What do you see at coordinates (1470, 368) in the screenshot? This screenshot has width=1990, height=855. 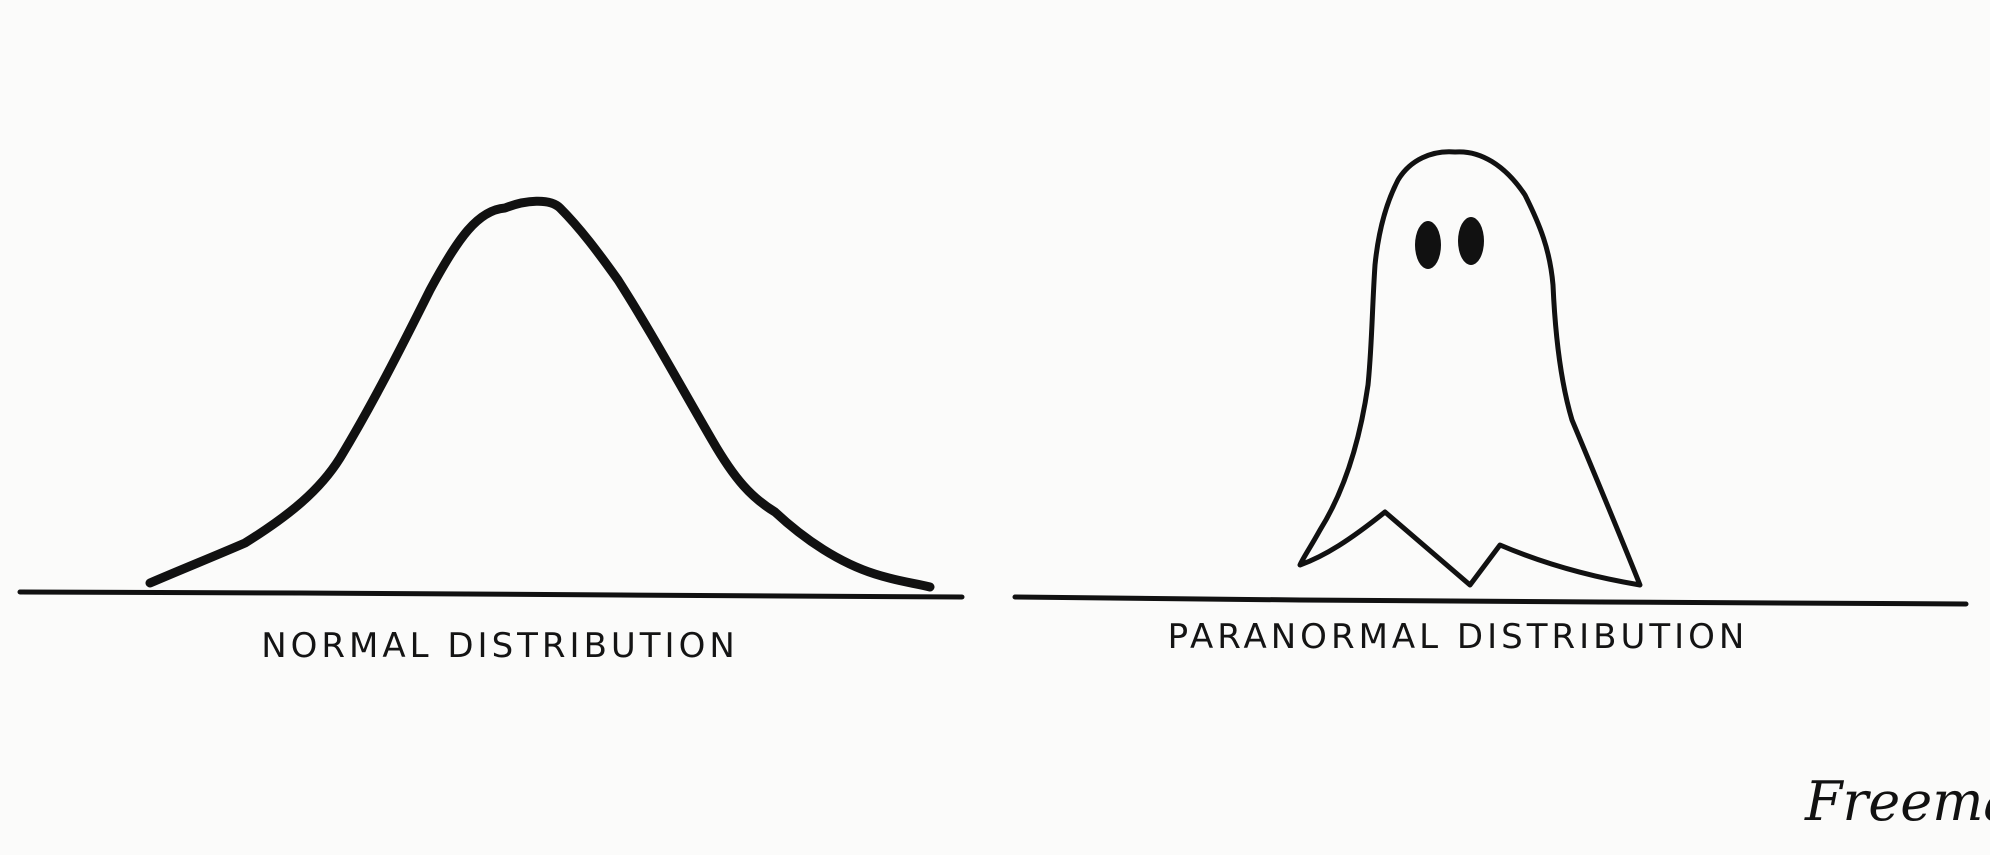 I see `ghost-outline` at bounding box center [1470, 368].